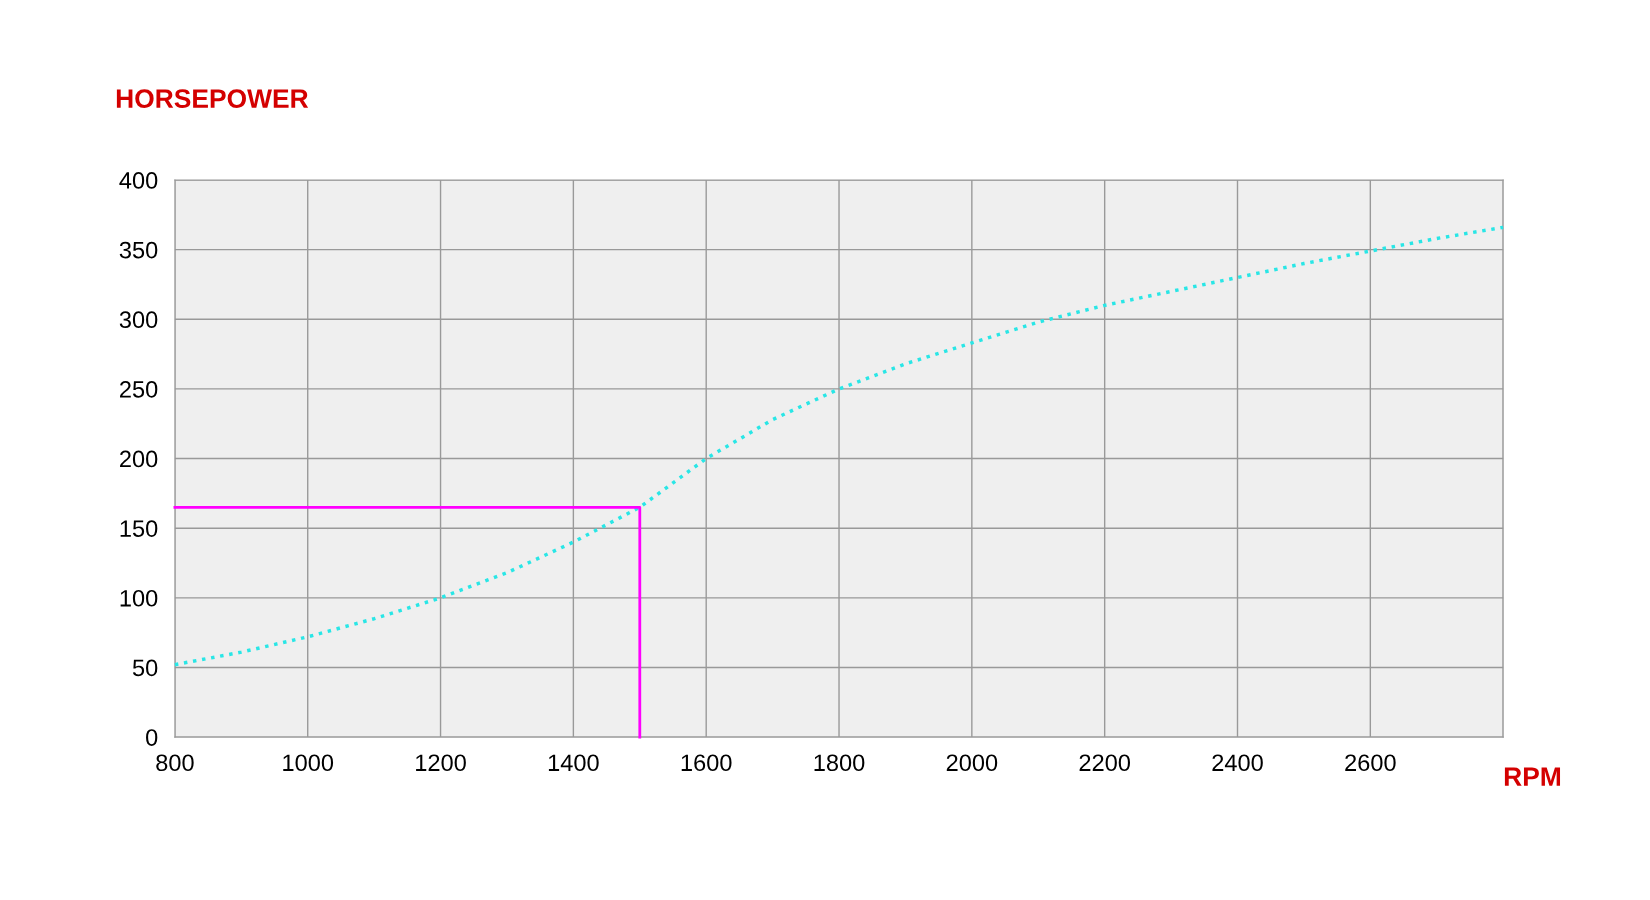 Image resolution: width=1650 pixels, height=900 pixels. I want to click on x-tick-label: 2200, so click(1105, 763).